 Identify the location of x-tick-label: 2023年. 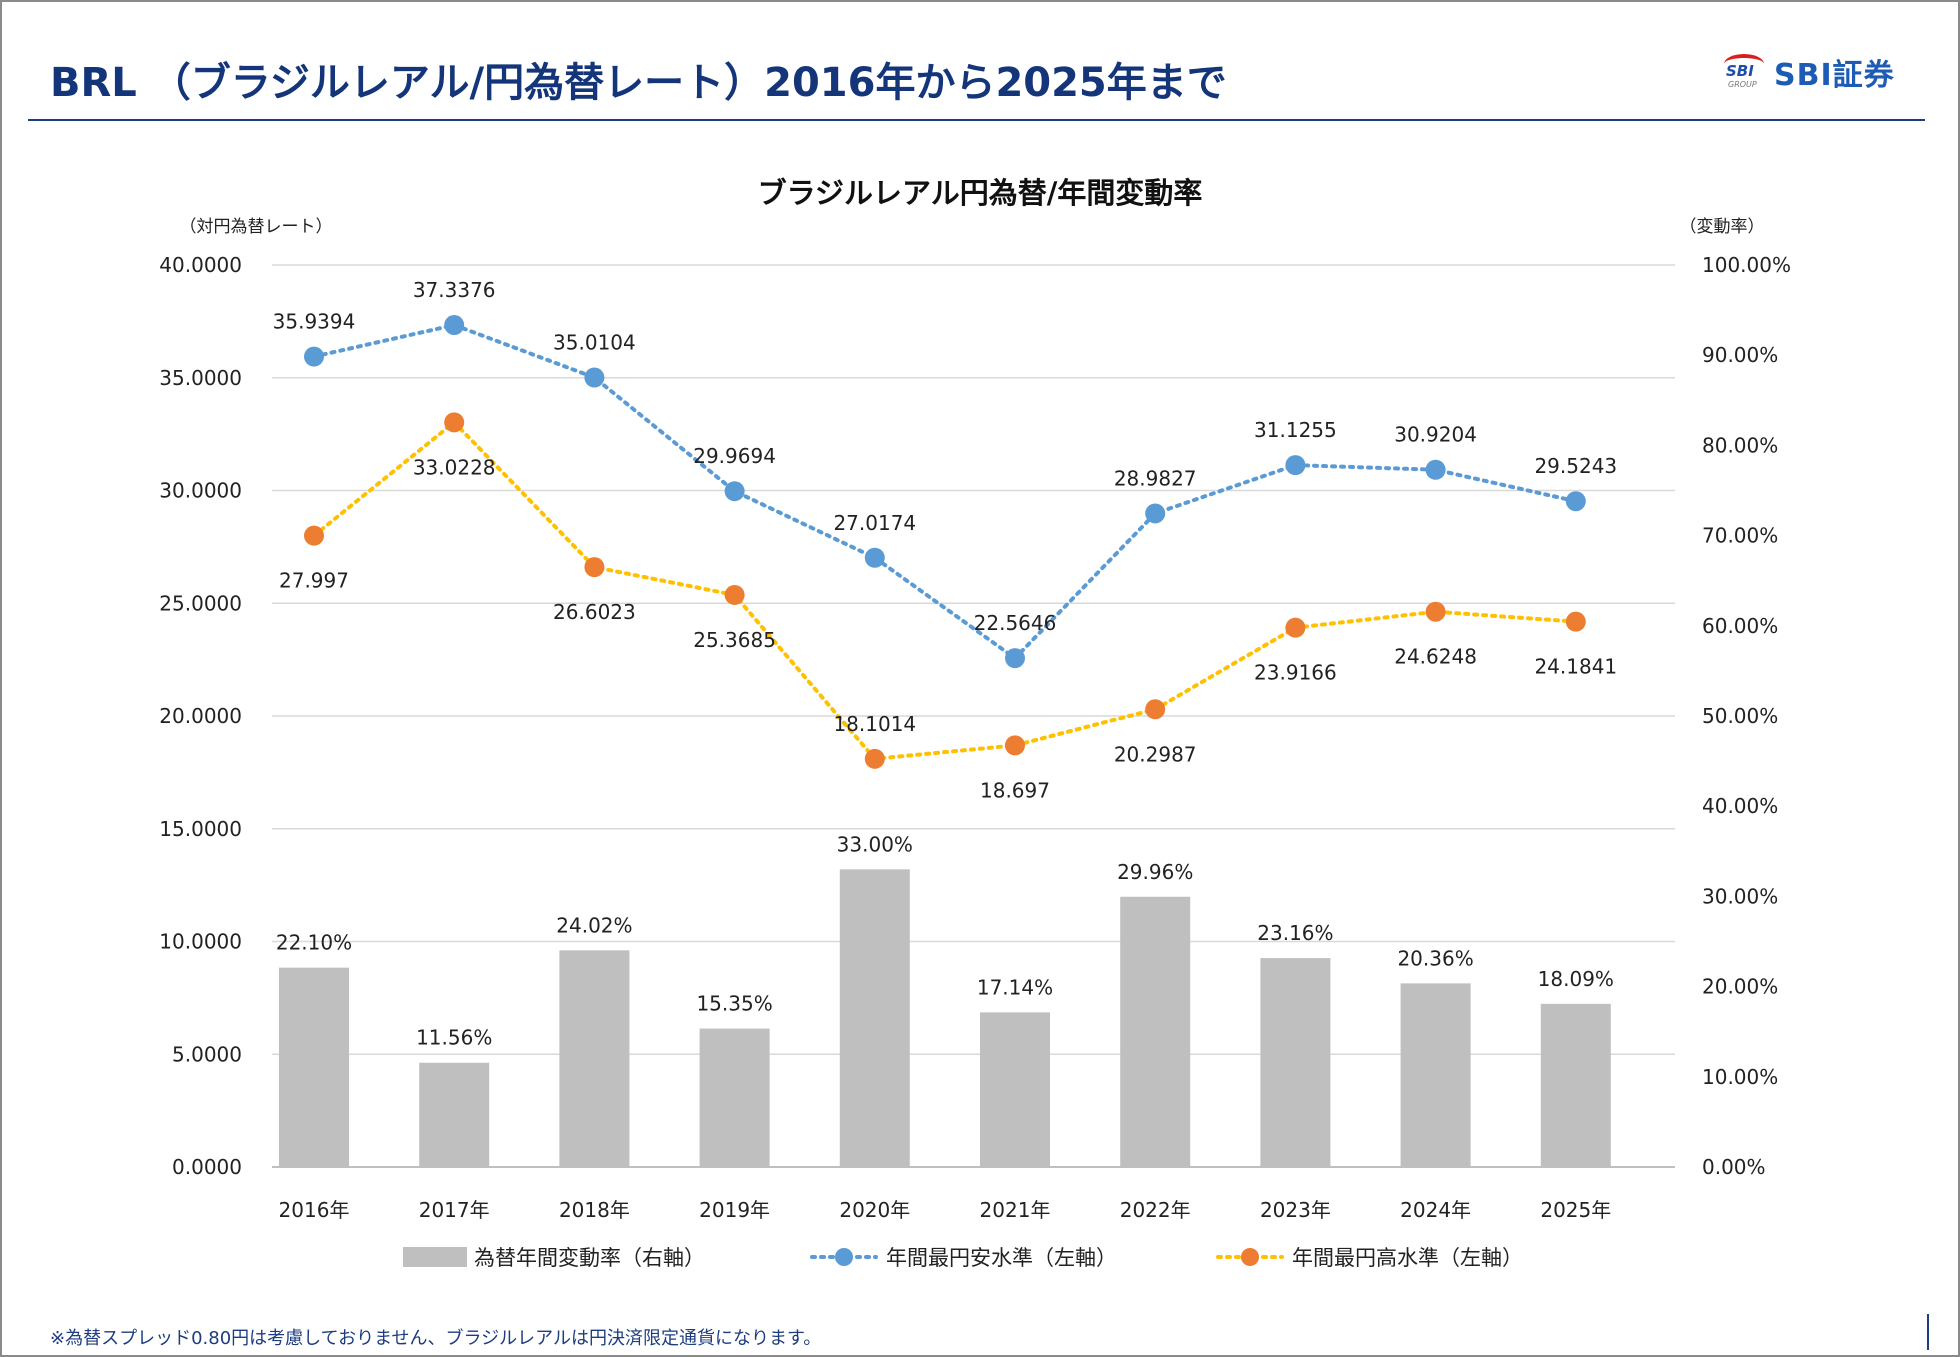
(1295, 1210).